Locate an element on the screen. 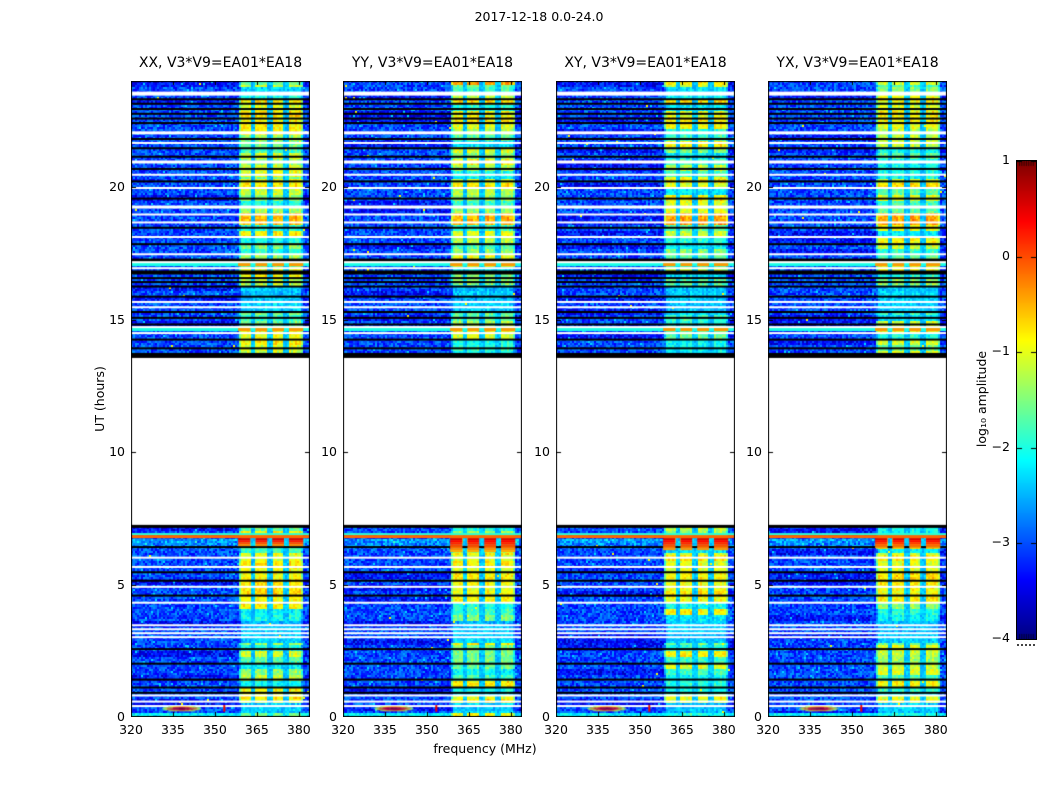  colorbar-tick-label: 1 is located at coordinates (1006, 159).